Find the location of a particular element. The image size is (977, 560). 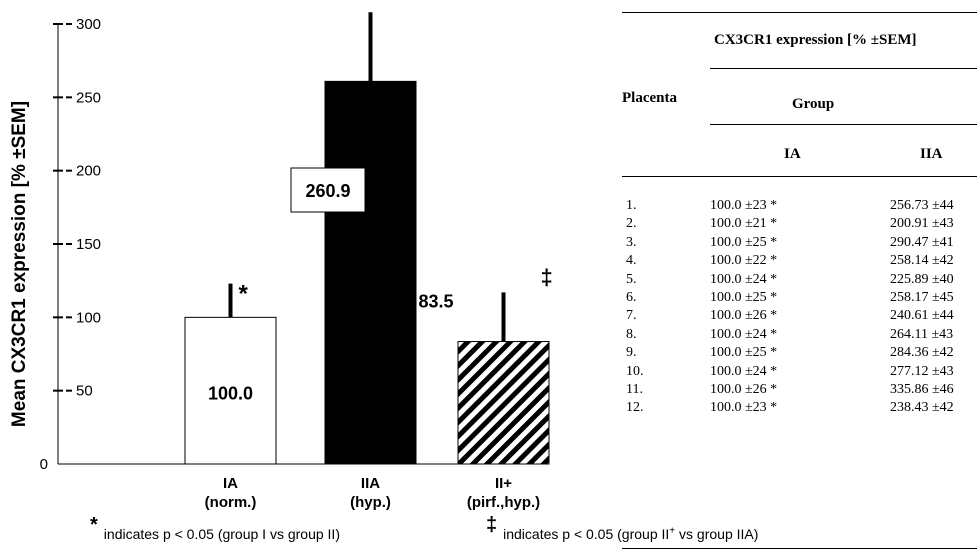

table-row: 5. 100.0 ±24 * 225.89 ±40 is located at coordinates (799, 281).